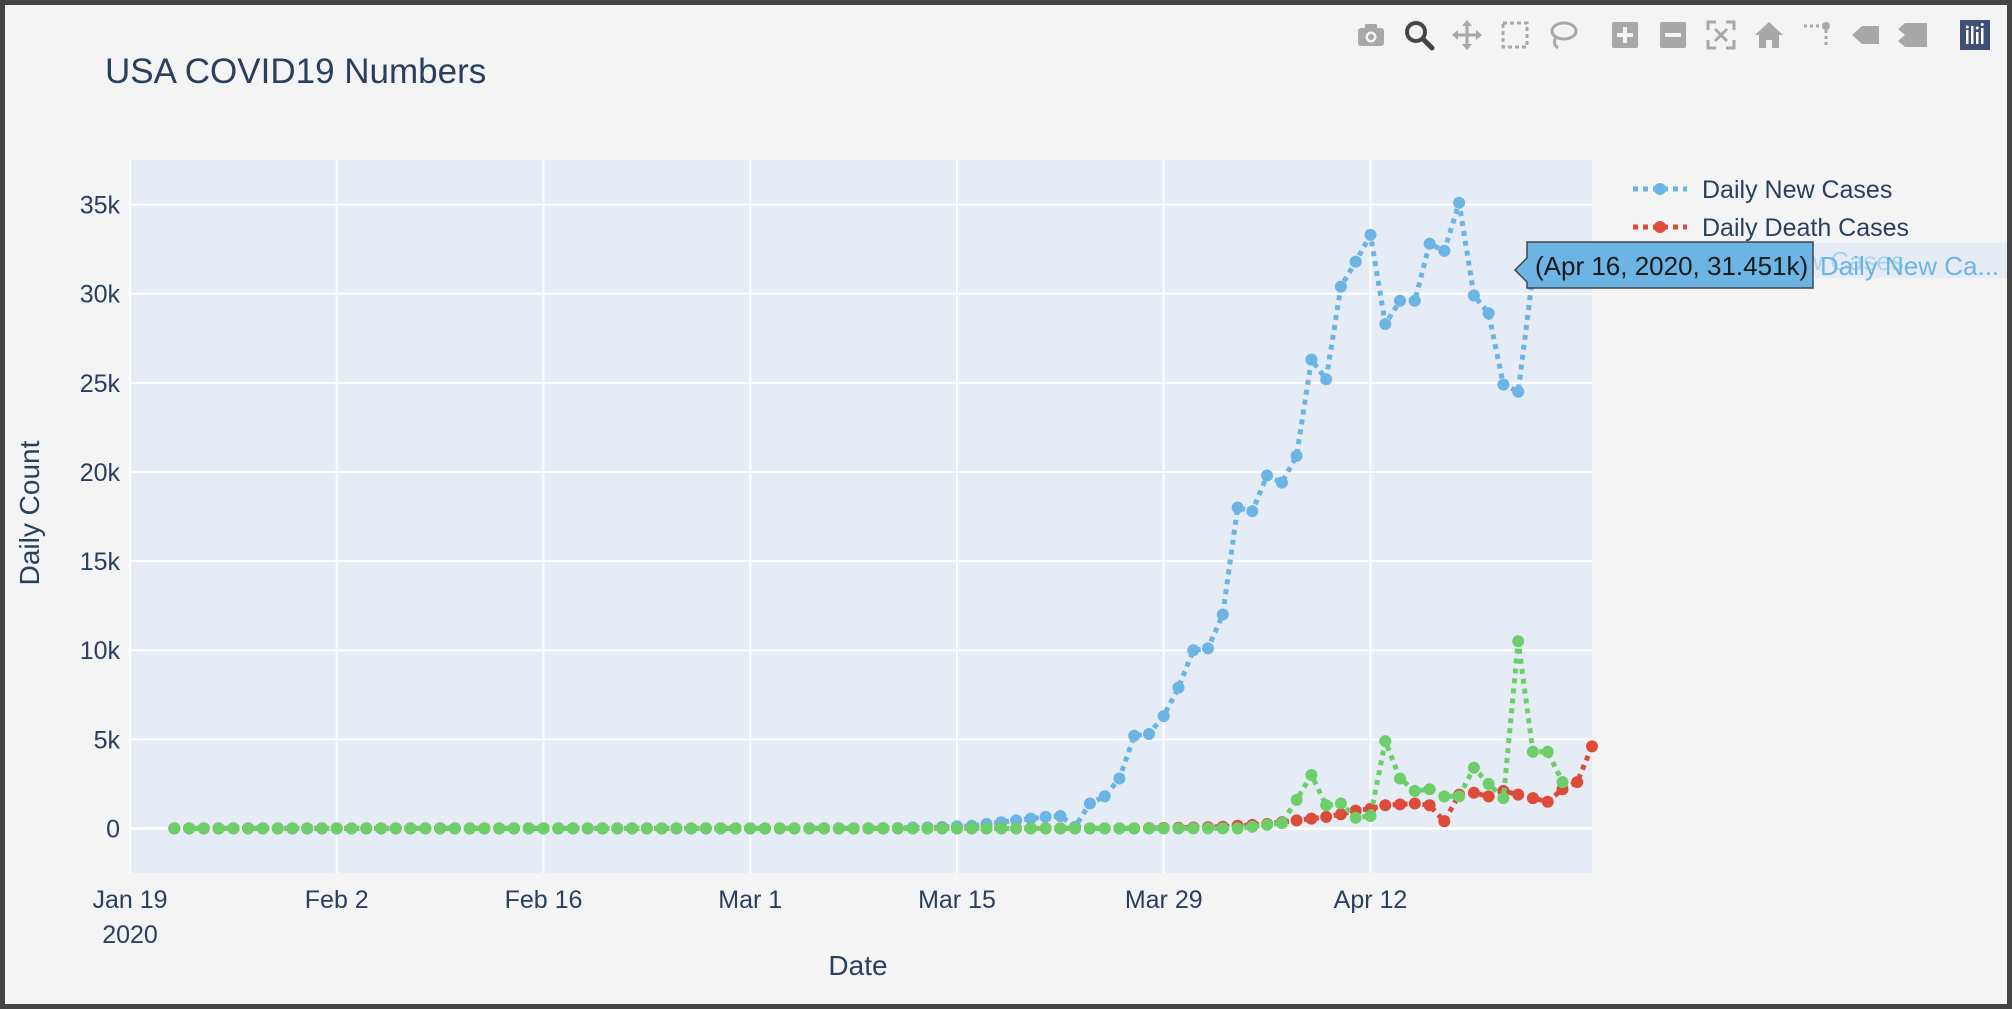 Image resolution: width=2012 pixels, height=1009 pixels. I want to click on hover-closest-button, so click(1865, 35).